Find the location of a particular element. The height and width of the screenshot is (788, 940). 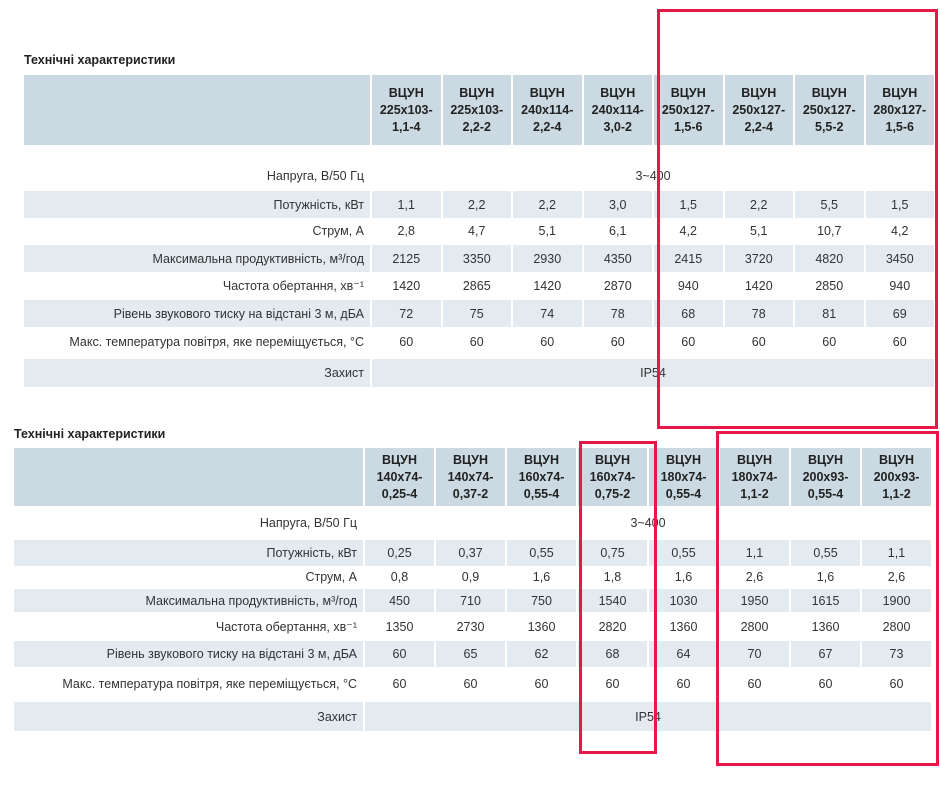

row-value: 1,6 is located at coordinates (541, 577).